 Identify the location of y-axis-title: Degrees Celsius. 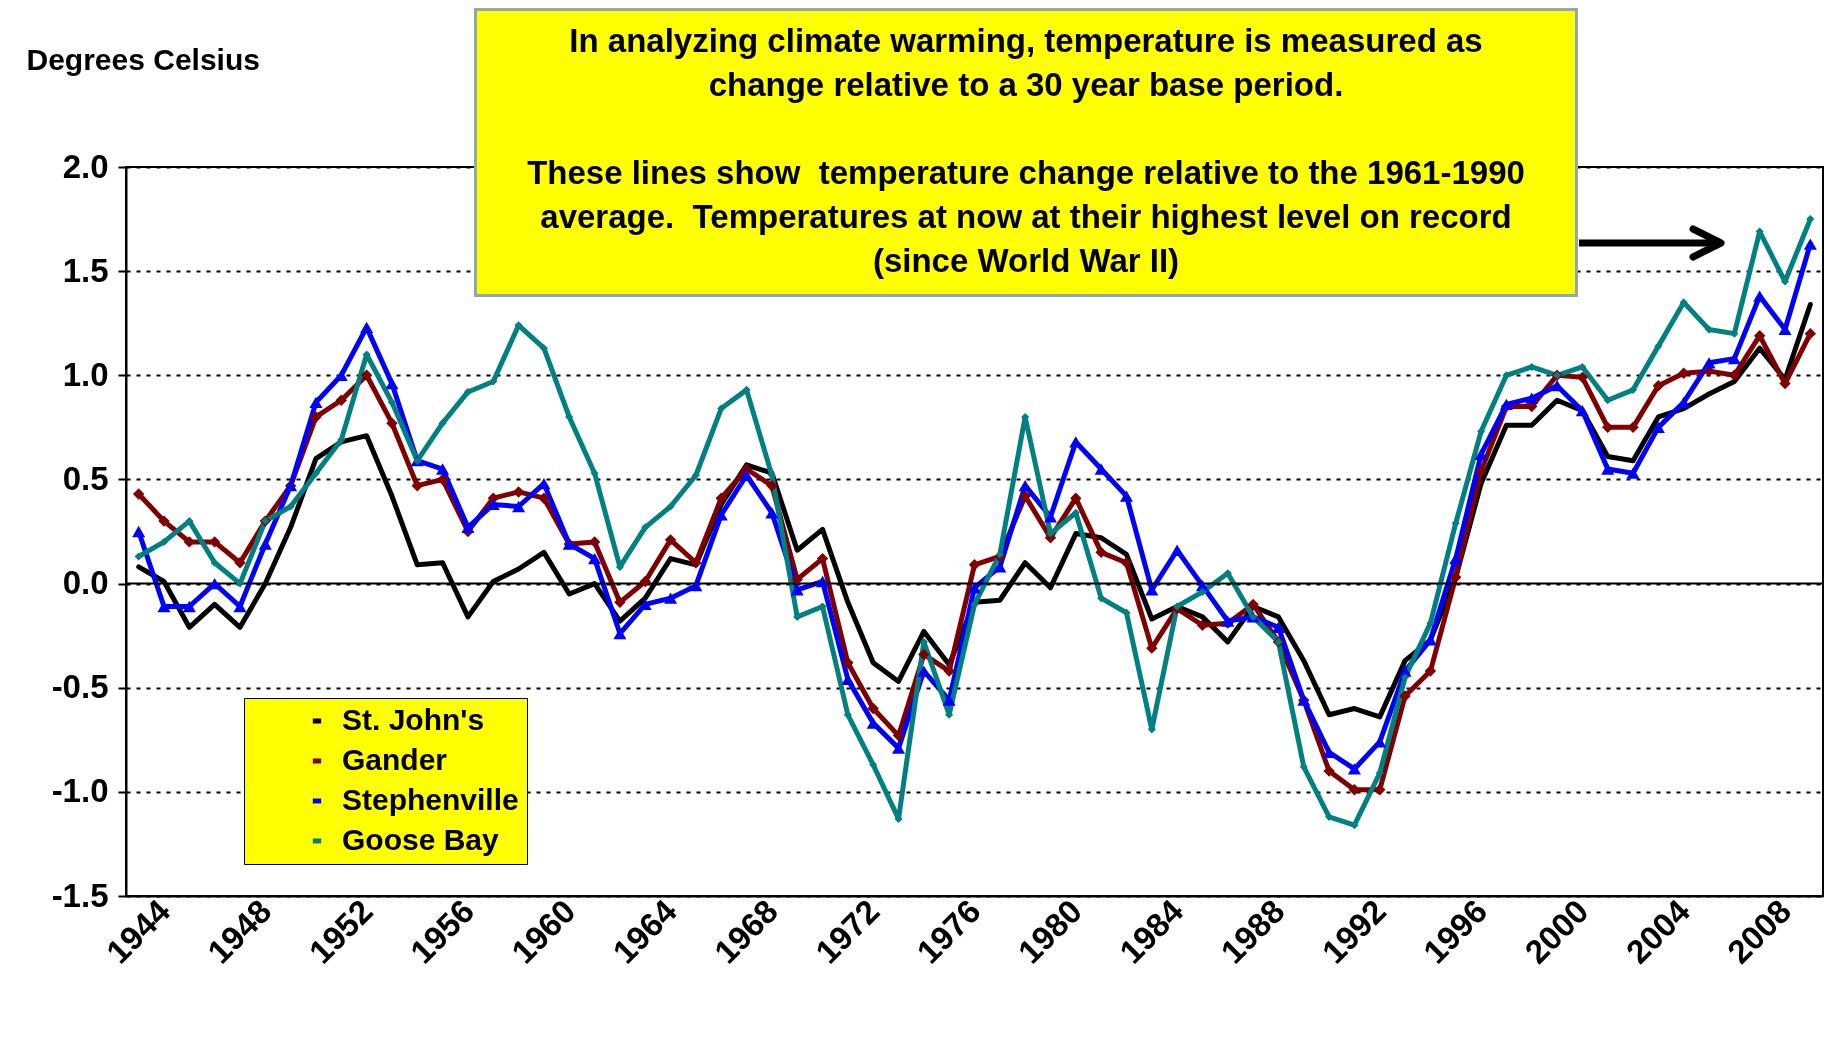
(143, 59).